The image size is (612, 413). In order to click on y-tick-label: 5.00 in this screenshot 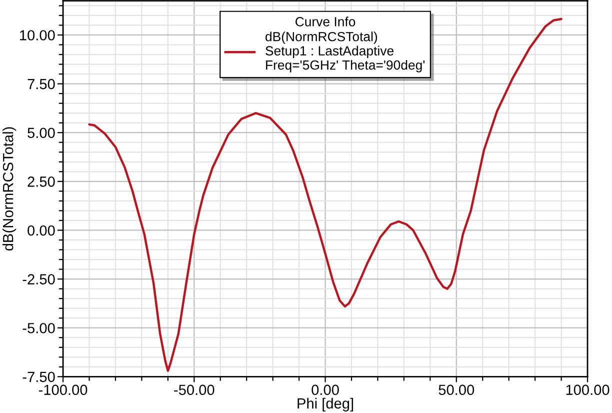, I will do `click(41, 133)`.